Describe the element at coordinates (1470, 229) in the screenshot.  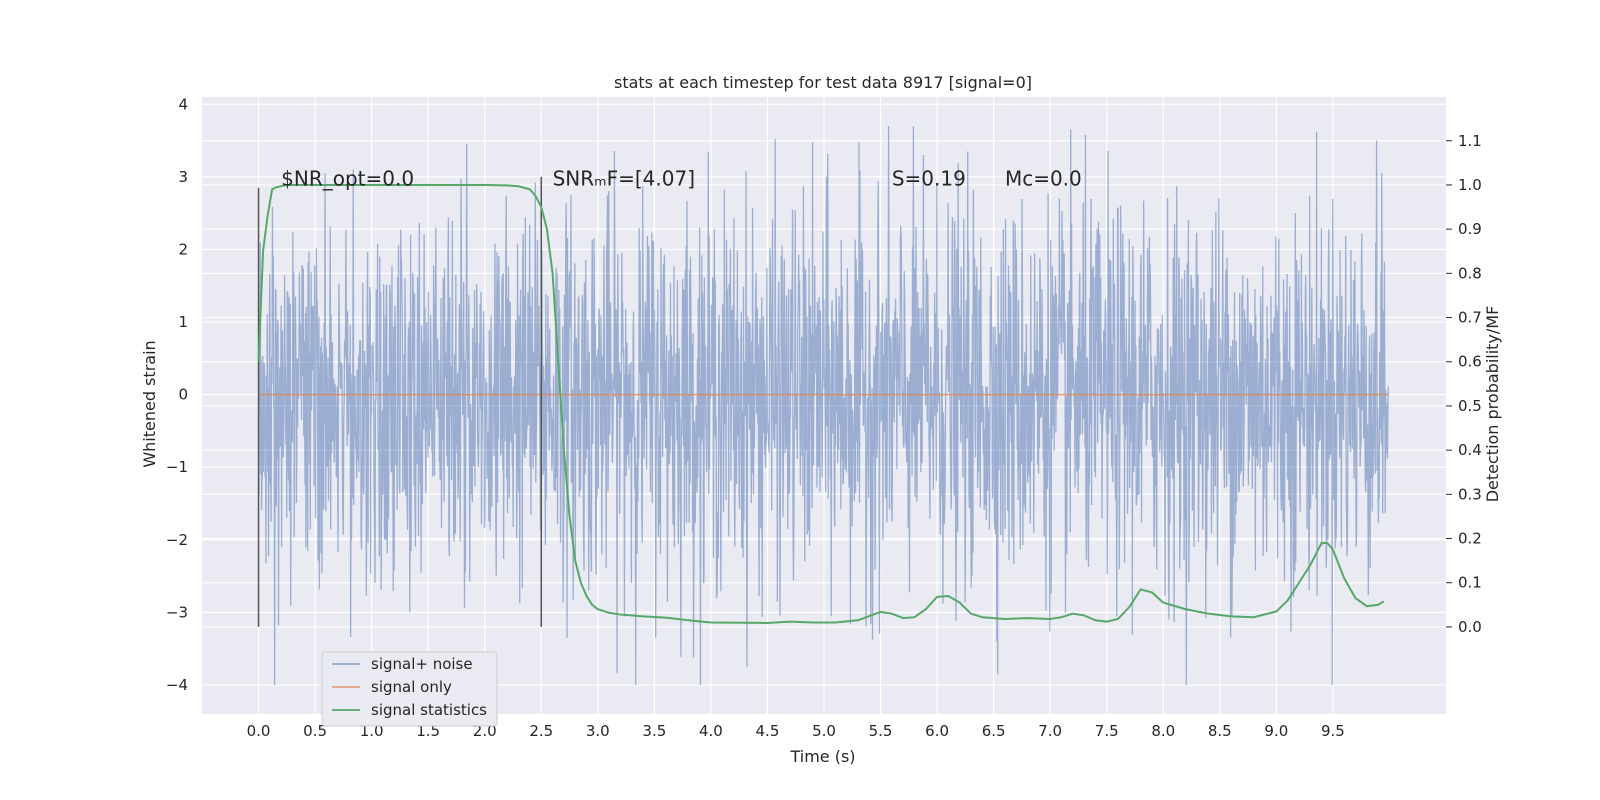
I see `y2-tick-label: 0.9` at that location.